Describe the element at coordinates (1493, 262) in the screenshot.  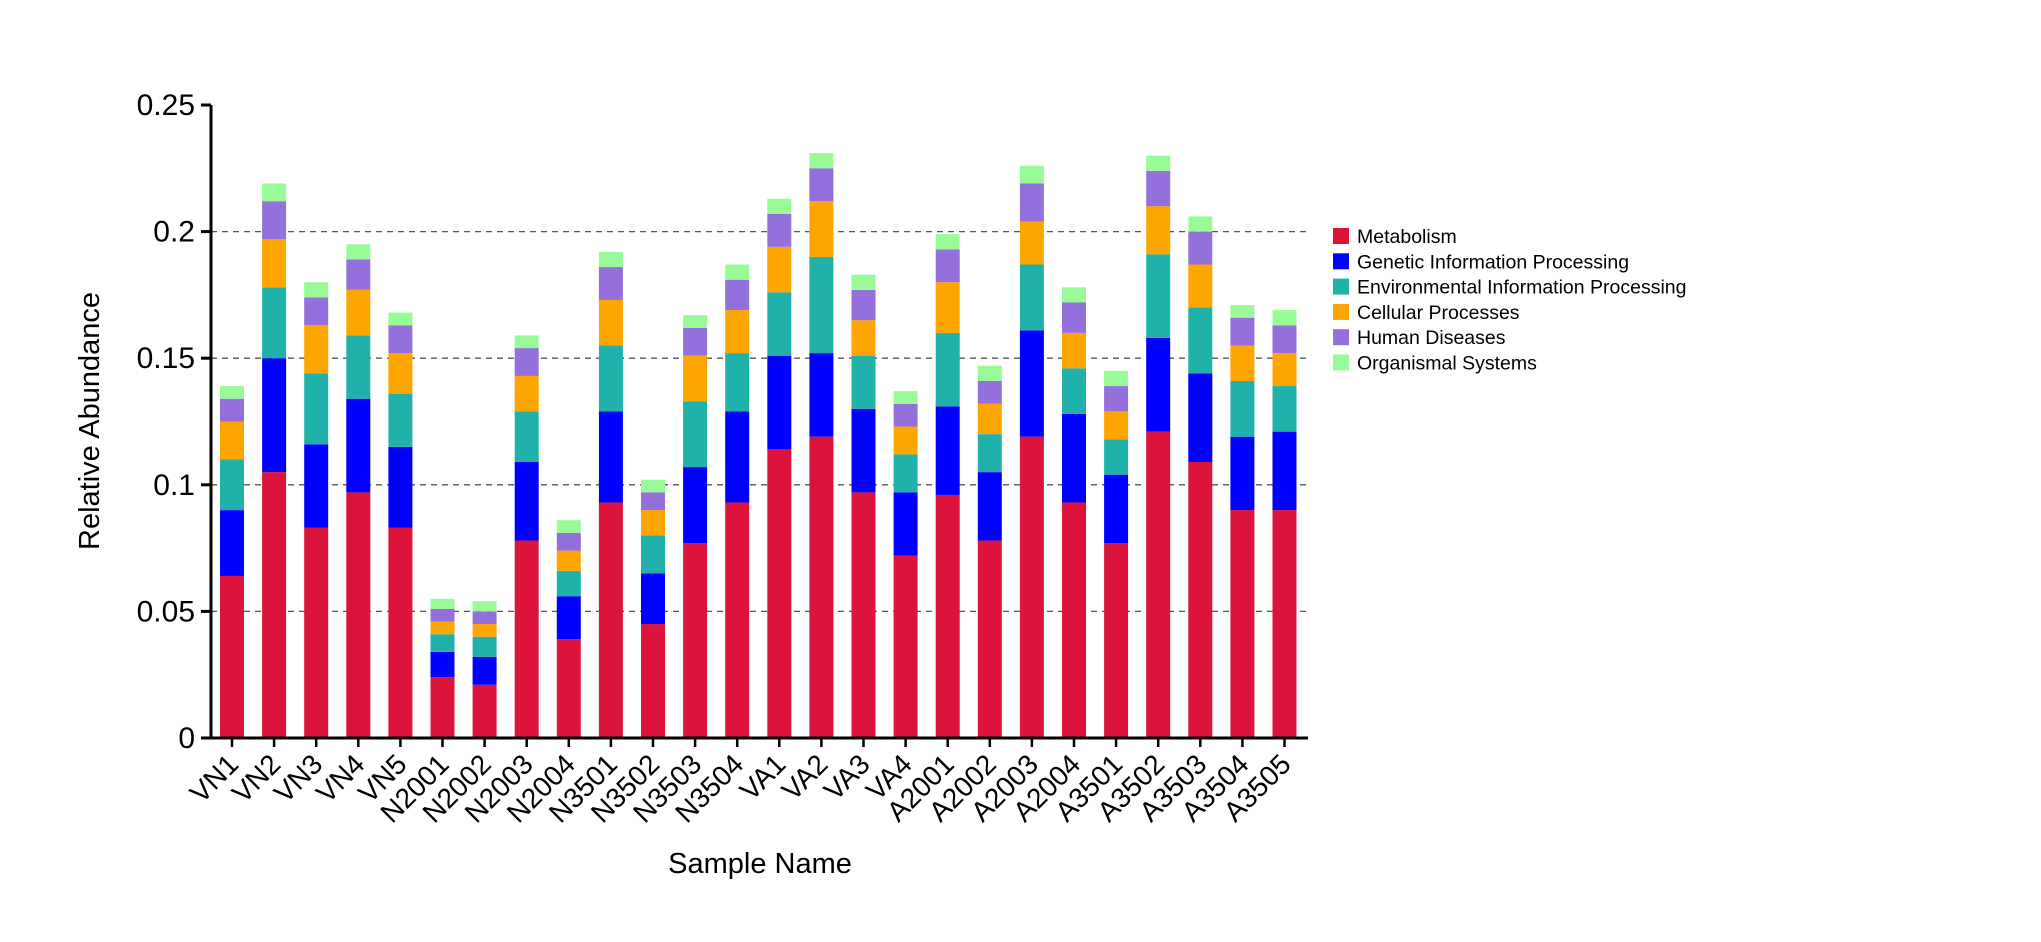
I see `legend-label: Genetic Information Processing` at that location.